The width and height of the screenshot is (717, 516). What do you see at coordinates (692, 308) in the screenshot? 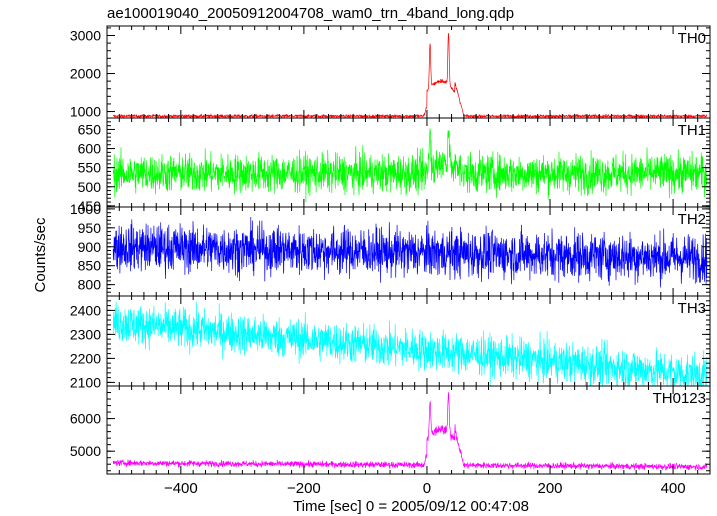
I see `panel-label: TH3` at bounding box center [692, 308].